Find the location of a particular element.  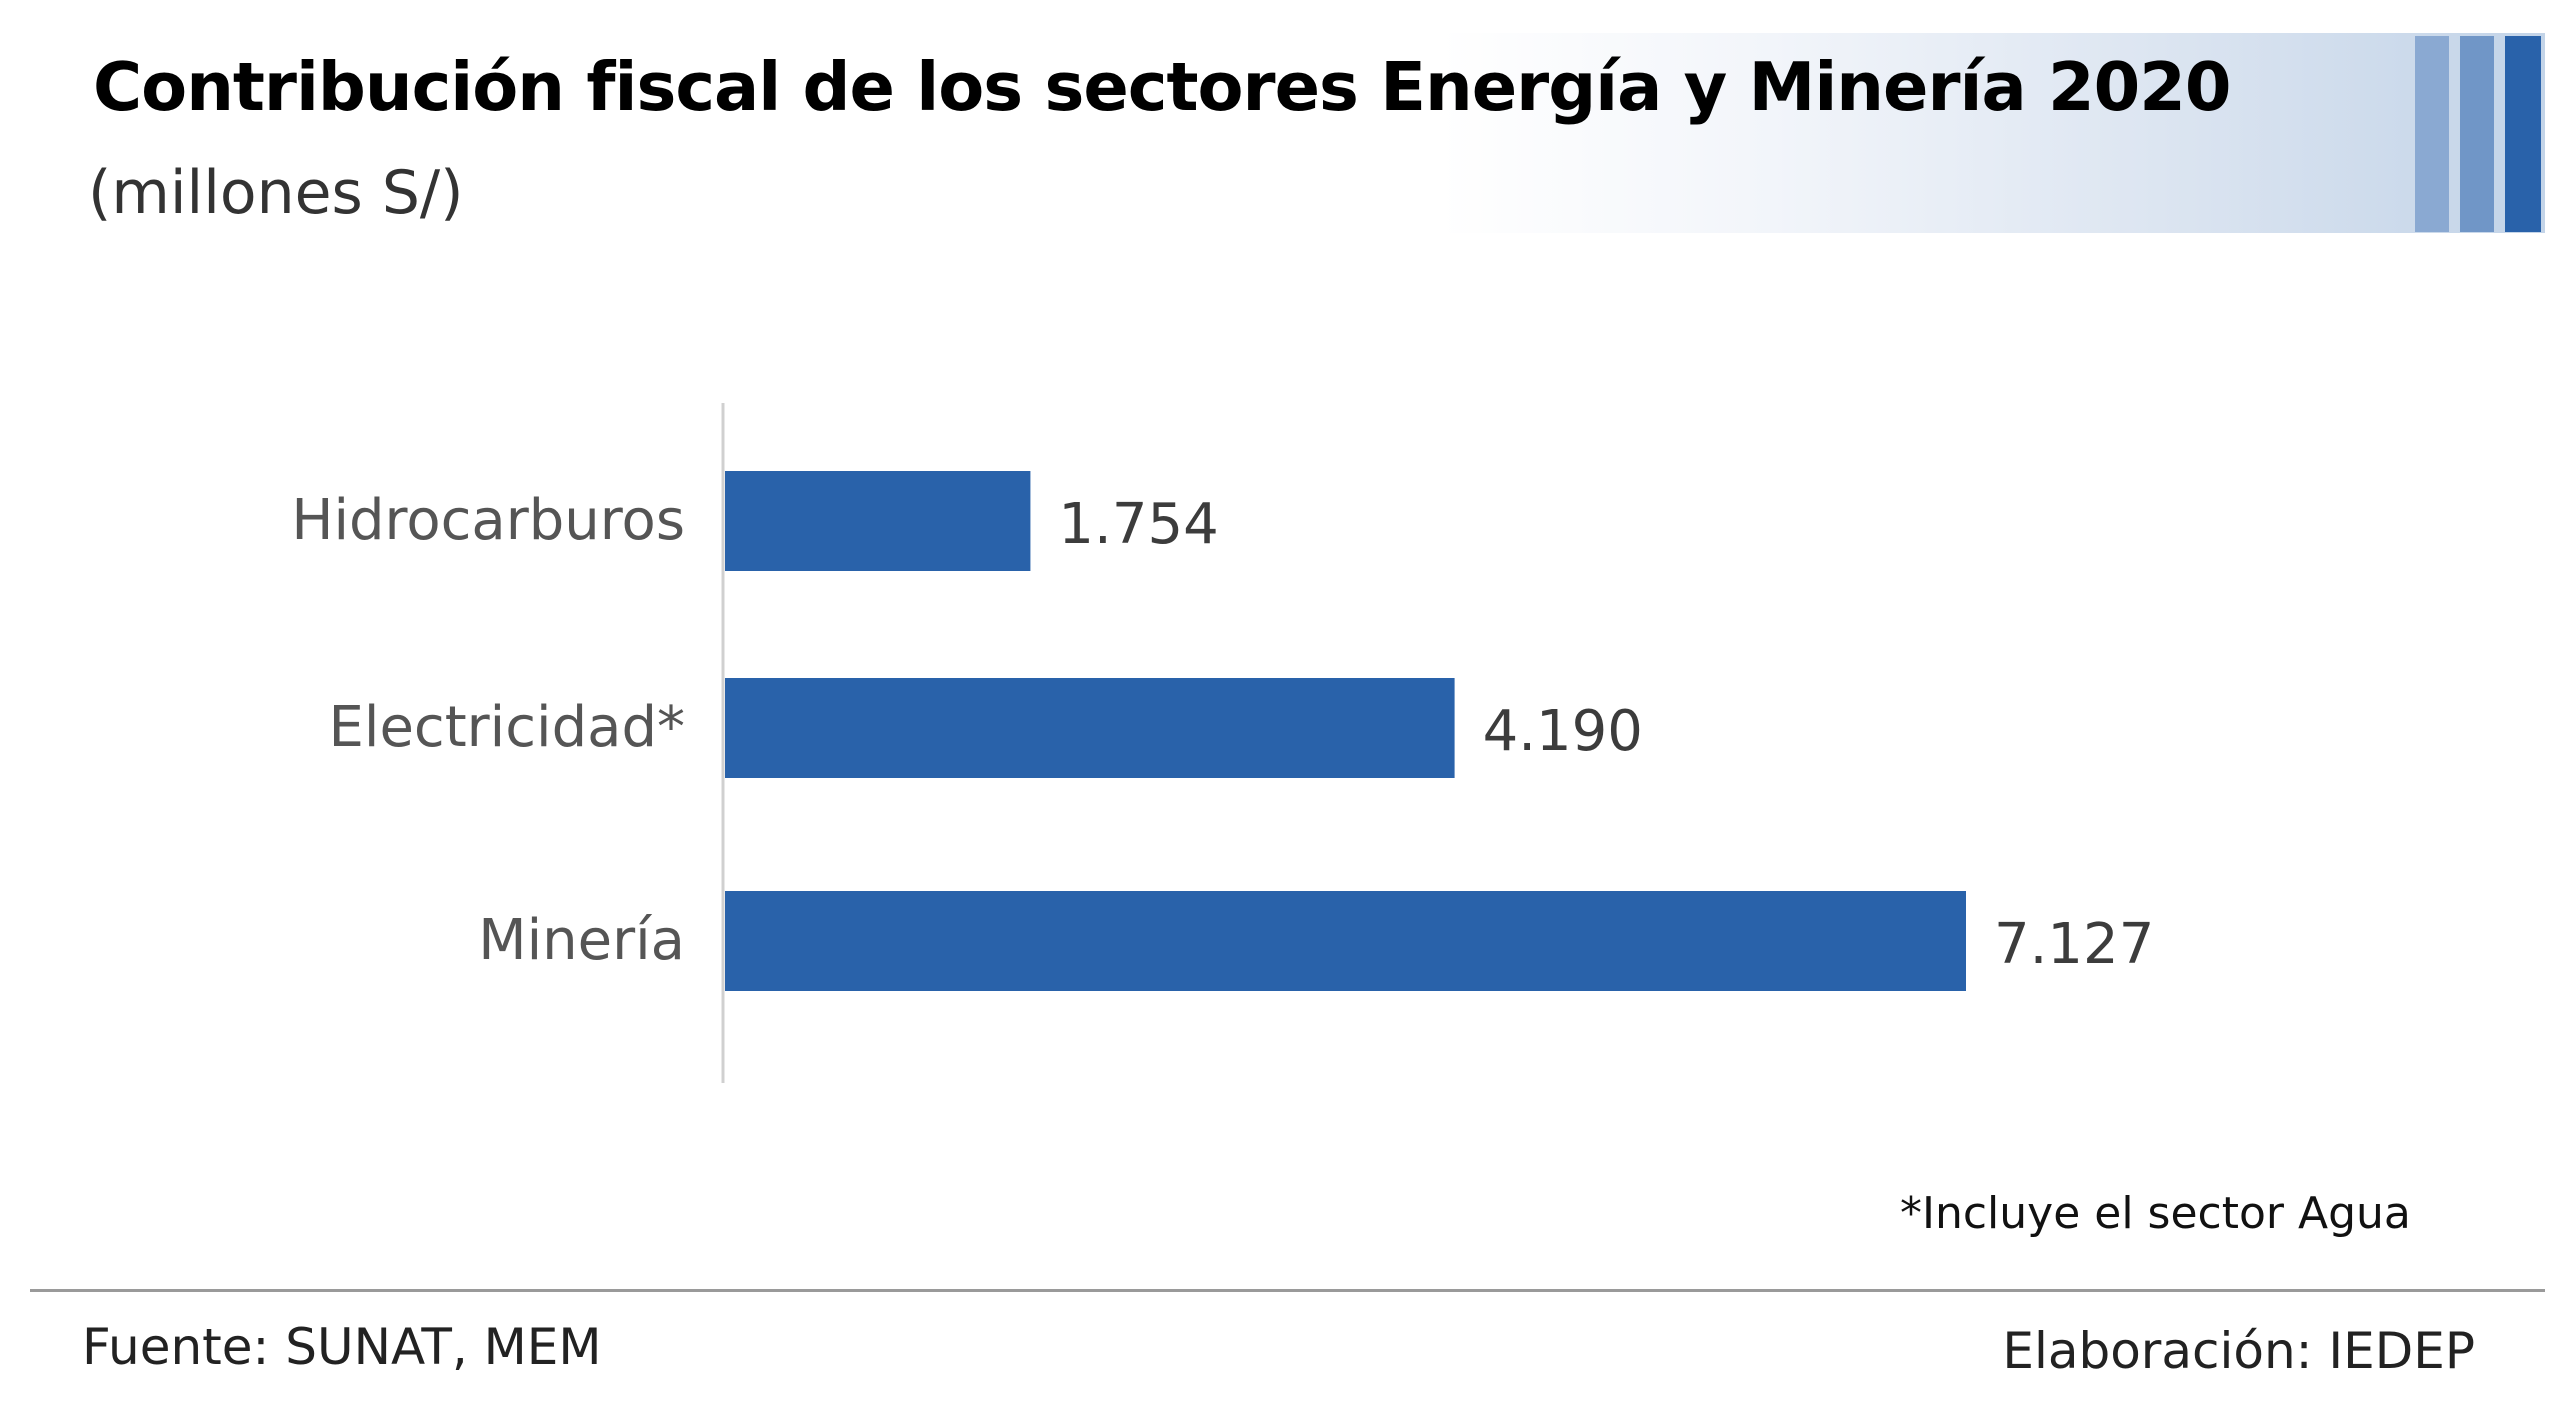

category-label: Electricidad* is located at coordinates (507, 727).